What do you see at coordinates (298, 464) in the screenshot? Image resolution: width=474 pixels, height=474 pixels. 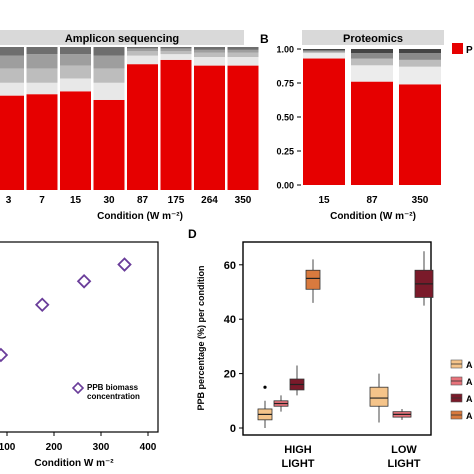 I see `panel-d-group-label-0-1: LIGHT` at bounding box center [298, 464].